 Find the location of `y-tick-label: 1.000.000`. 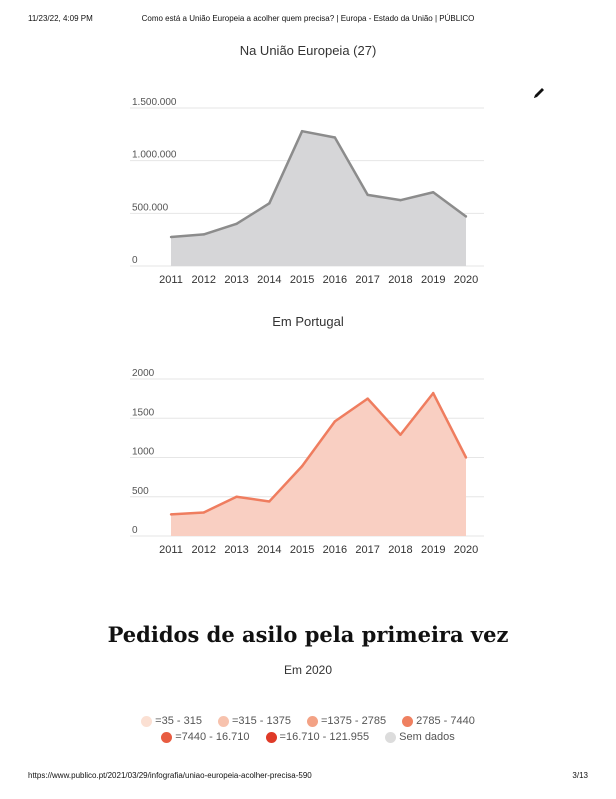

y-tick-label: 1.000.000 is located at coordinates (154, 155).